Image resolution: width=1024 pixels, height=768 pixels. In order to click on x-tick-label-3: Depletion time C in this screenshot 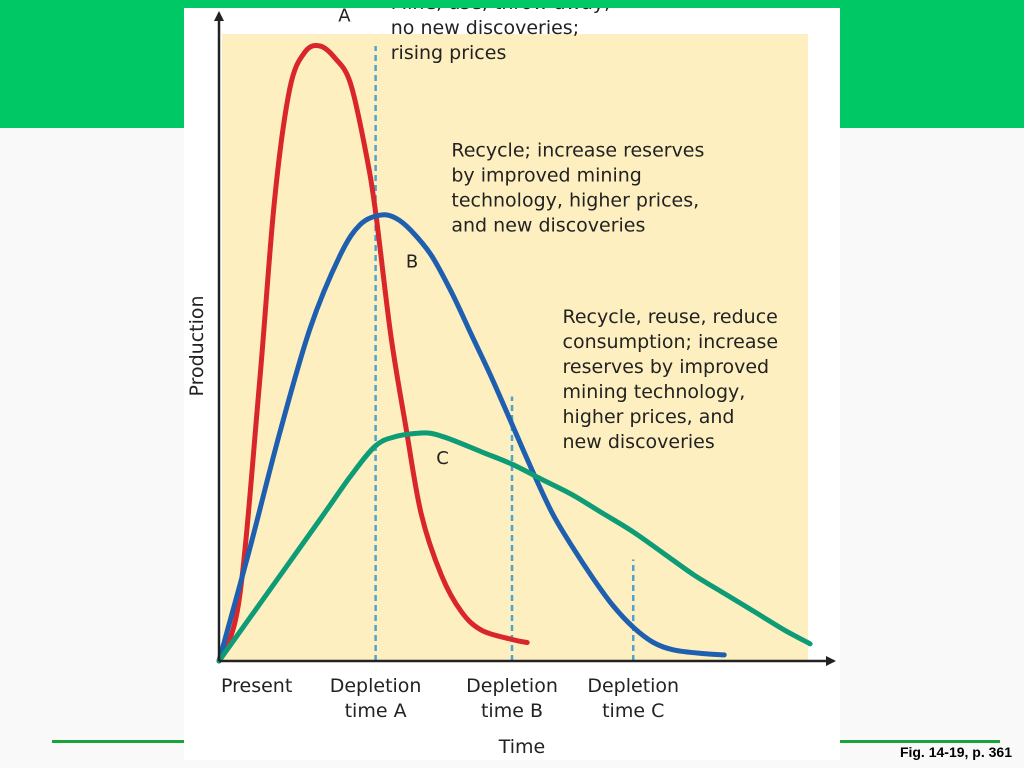, I will do `click(633, 698)`.